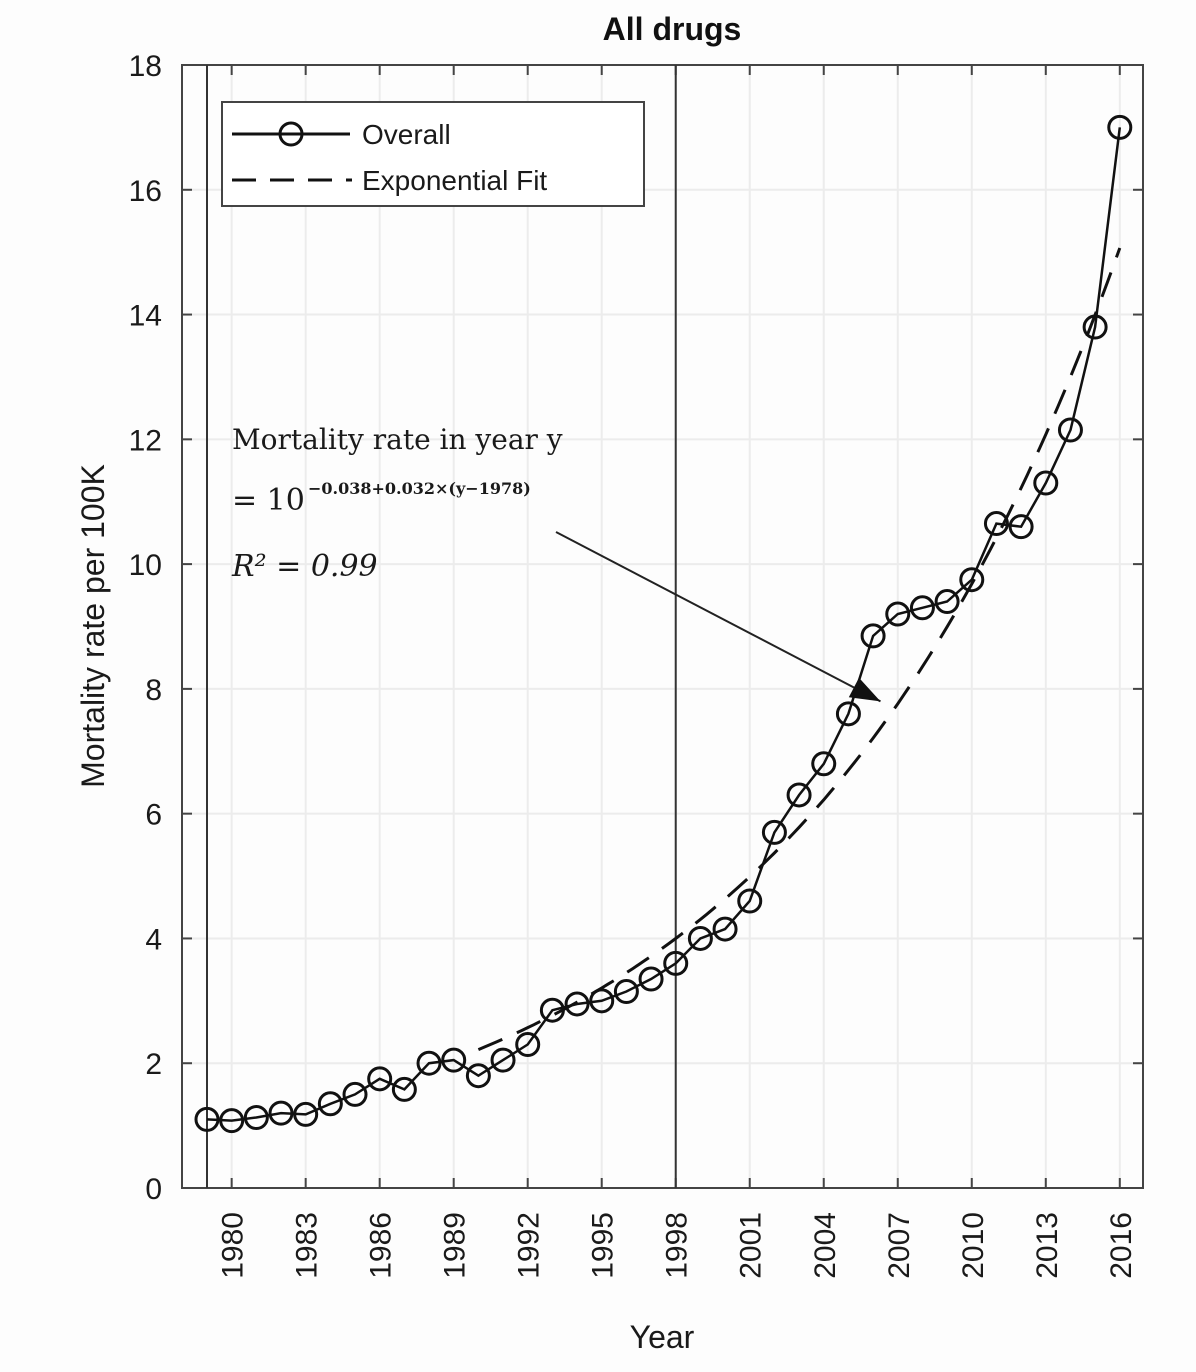  What do you see at coordinates (1121, 1245) in the screenshot?
I see `x-tick-label: 2016` at bounding box center [1121, 1245].